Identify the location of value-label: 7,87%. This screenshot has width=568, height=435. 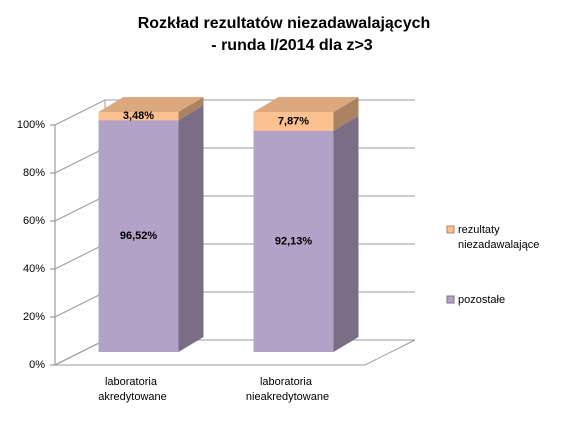
(293, 121).